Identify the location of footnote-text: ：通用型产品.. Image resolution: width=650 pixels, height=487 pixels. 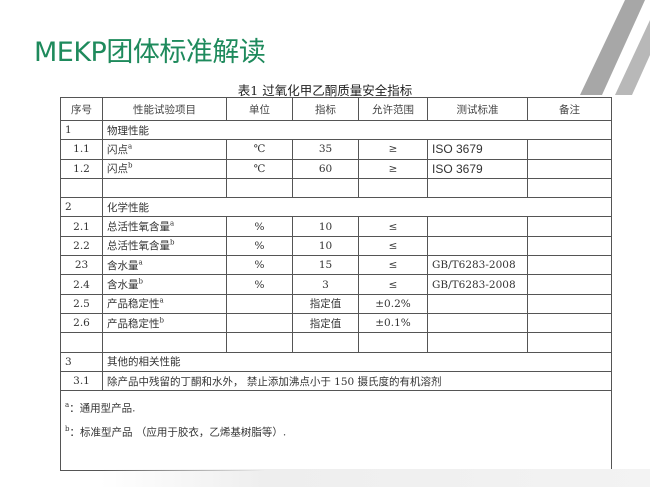
(102, 408).